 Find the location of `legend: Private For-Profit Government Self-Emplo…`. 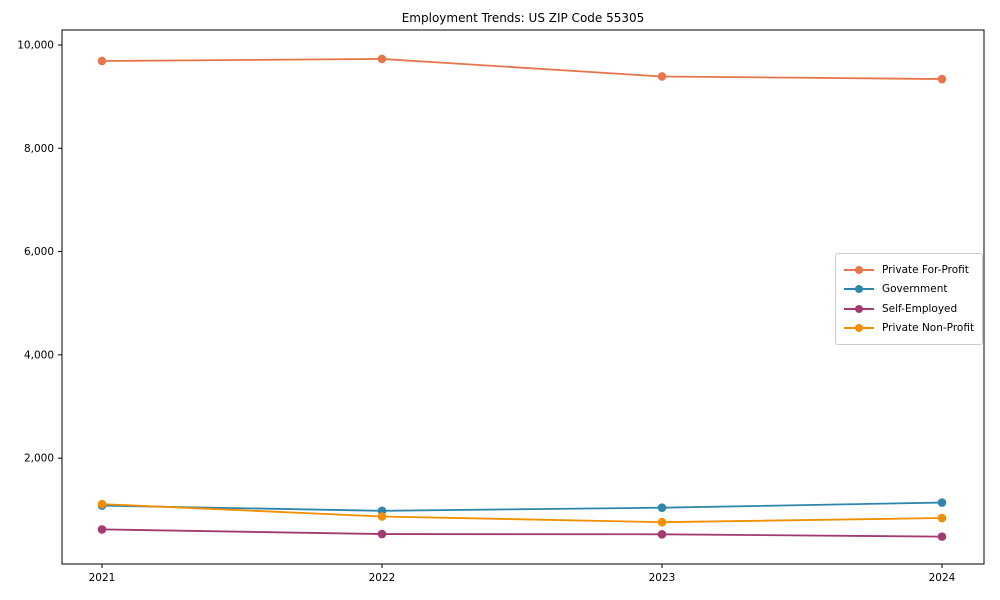

legend: Private For-Profit Government Self-Emplo… is located at coordinates (909, 299).